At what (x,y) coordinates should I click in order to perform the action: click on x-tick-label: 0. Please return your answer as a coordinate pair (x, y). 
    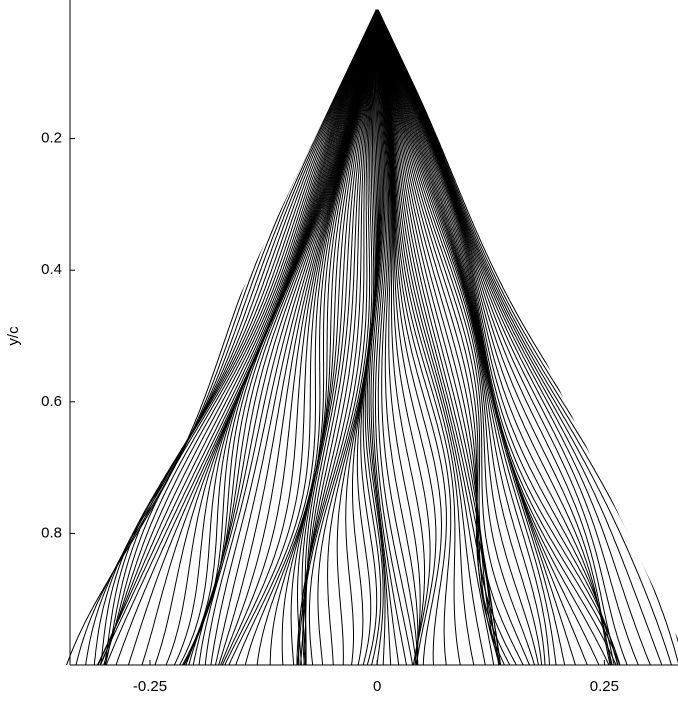
    Looking at the image, I should click on (377, 686).